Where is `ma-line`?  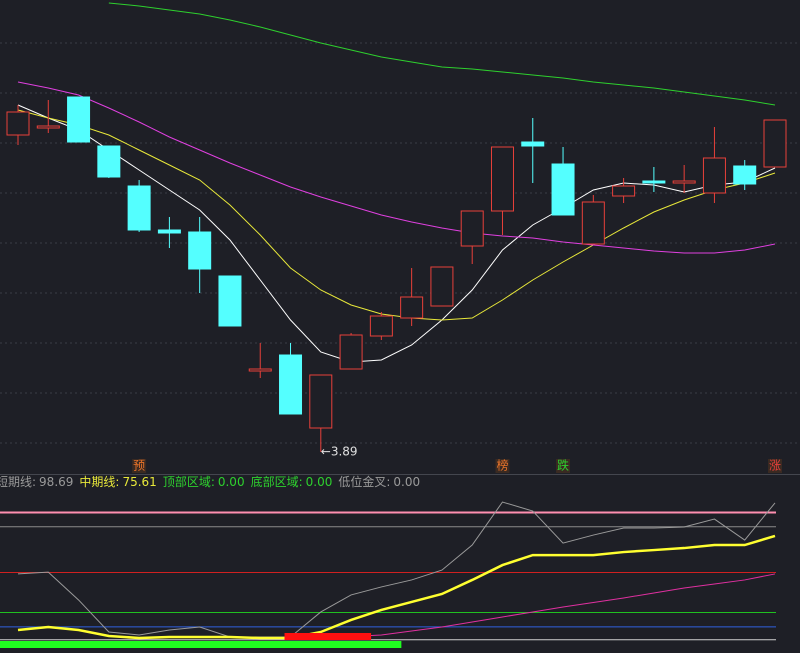
ma-line is located at coordinates (442, 54).